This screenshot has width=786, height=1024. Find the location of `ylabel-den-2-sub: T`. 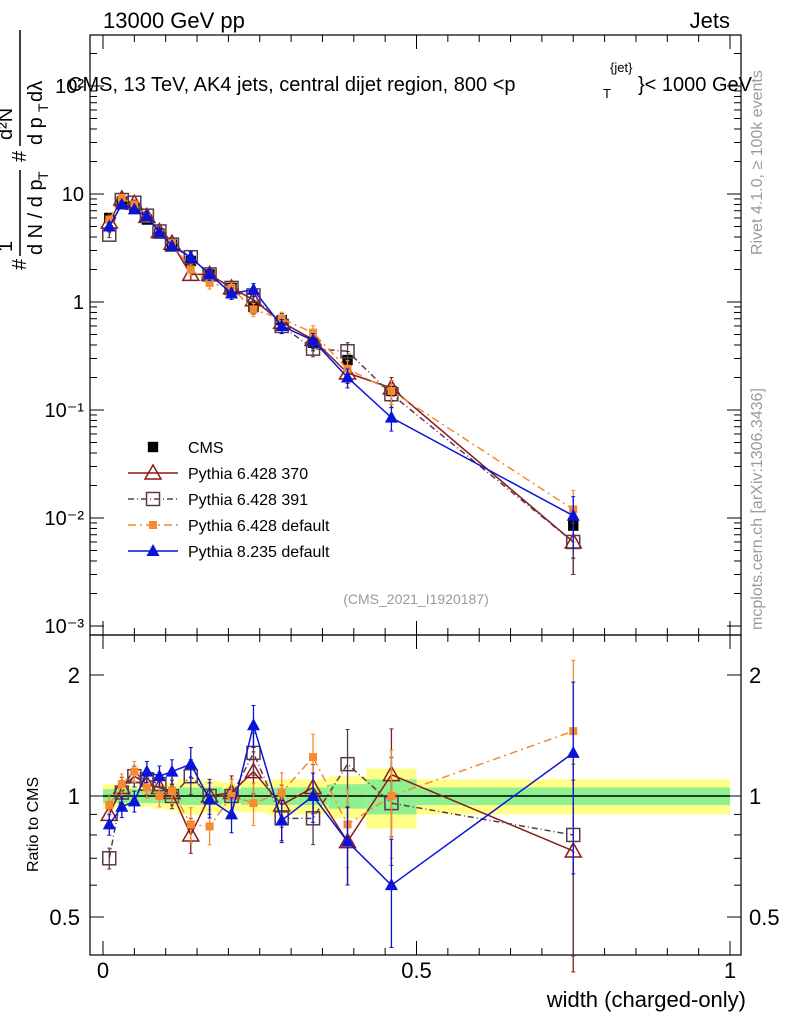

ylabel-den-2-sub: T is located at coordinates (43, 107).